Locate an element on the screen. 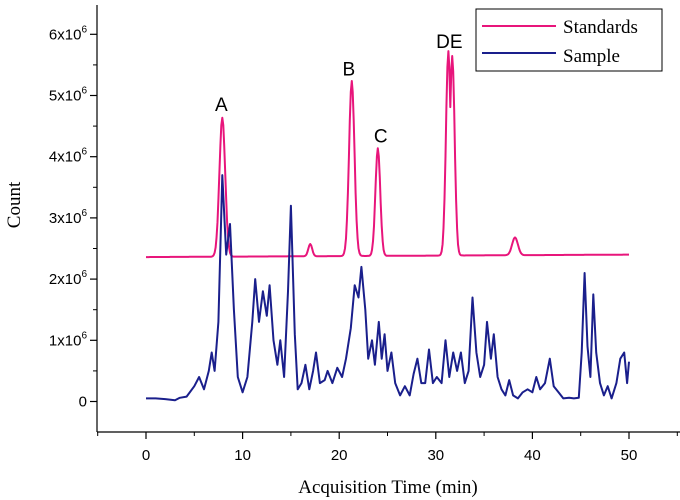 The width and height of the screenshot is (680, 500). y-tick-label: 4x10⁶ is located at coordinates (68, 156).